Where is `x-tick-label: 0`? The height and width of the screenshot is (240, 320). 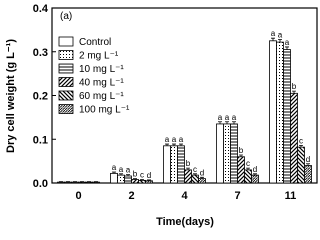
x-tick-label: 0 is located at coordinates (78, 196).